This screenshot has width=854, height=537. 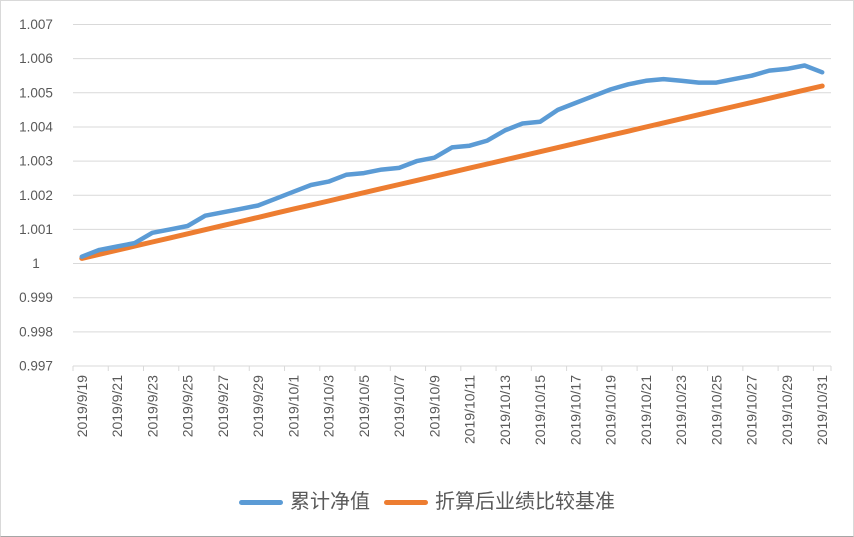 What do you see at coordinates (787, 410) in the screenshot?
I see `x-axis-tick-label: 2019/10/29` at bounding box center [787, 410].